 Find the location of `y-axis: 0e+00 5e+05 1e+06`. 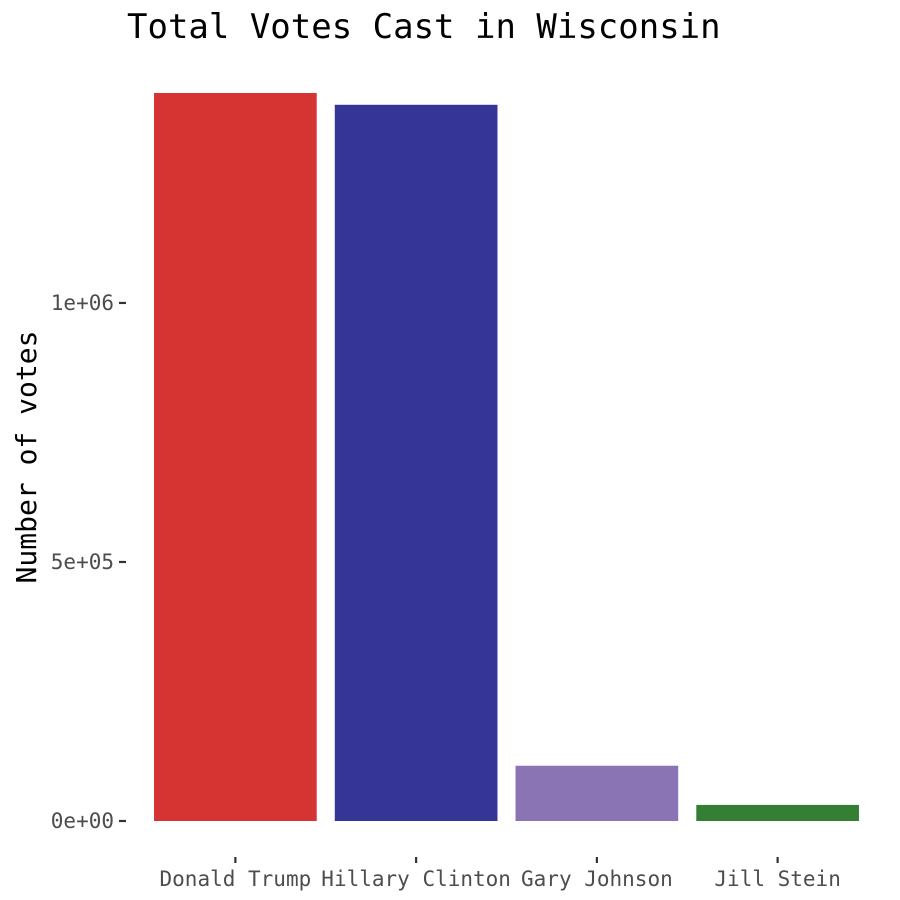

y-axis: 0e+00 5e+05 1e+06 is located at coordinates (88, 562).